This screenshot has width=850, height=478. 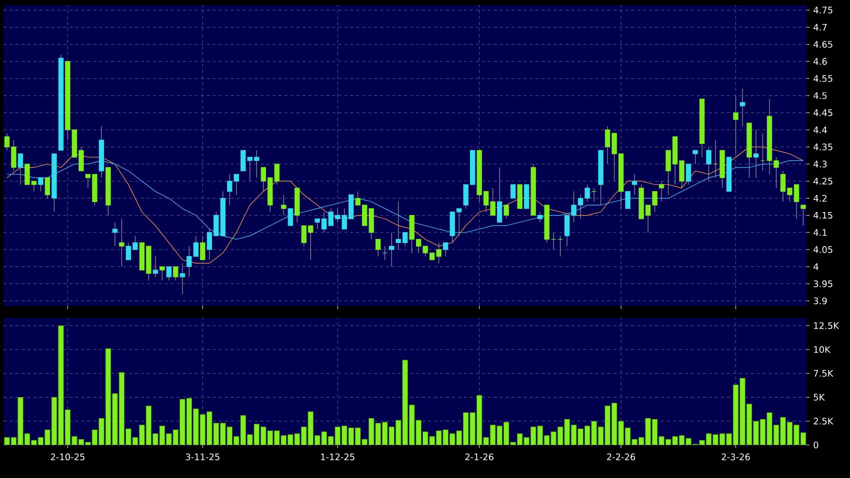 I want to click on y-tick-label: 12.5K, so click(x=827, y=326).